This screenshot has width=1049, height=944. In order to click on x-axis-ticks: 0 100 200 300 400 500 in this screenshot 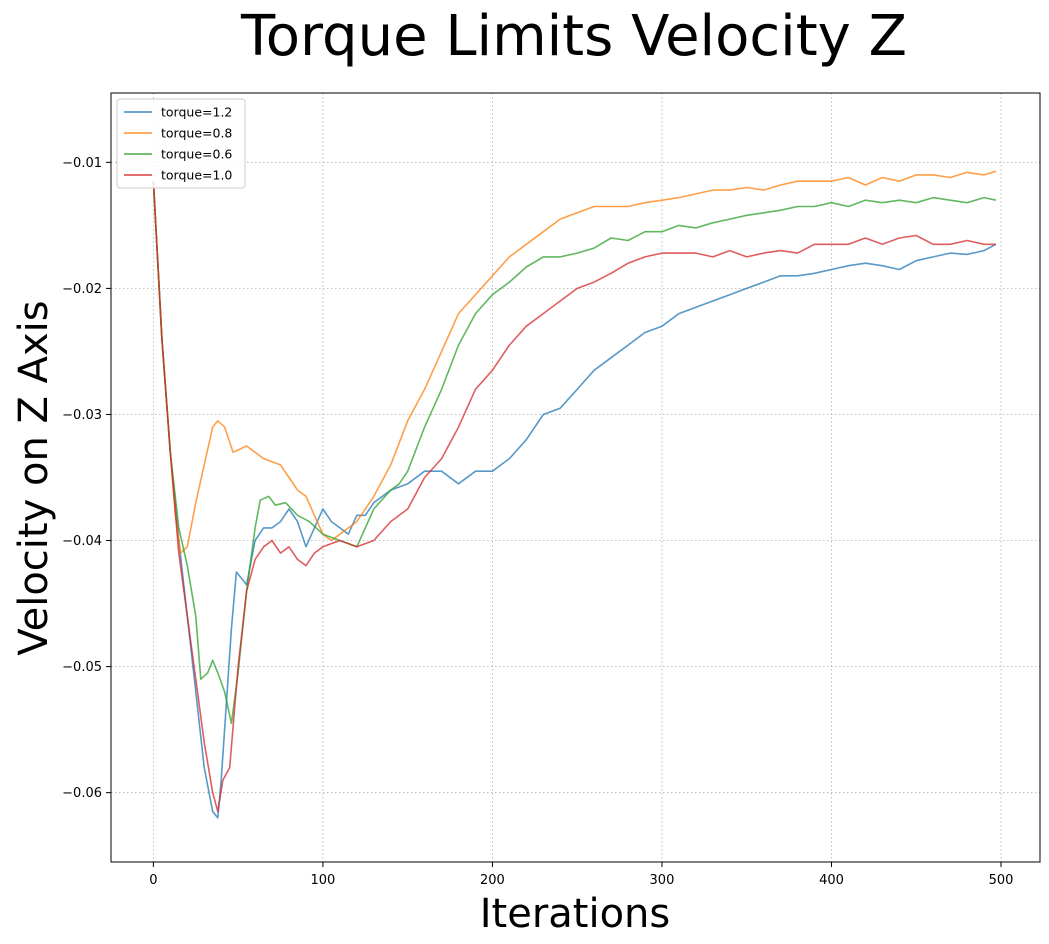, I will do `click(581, 875)`.